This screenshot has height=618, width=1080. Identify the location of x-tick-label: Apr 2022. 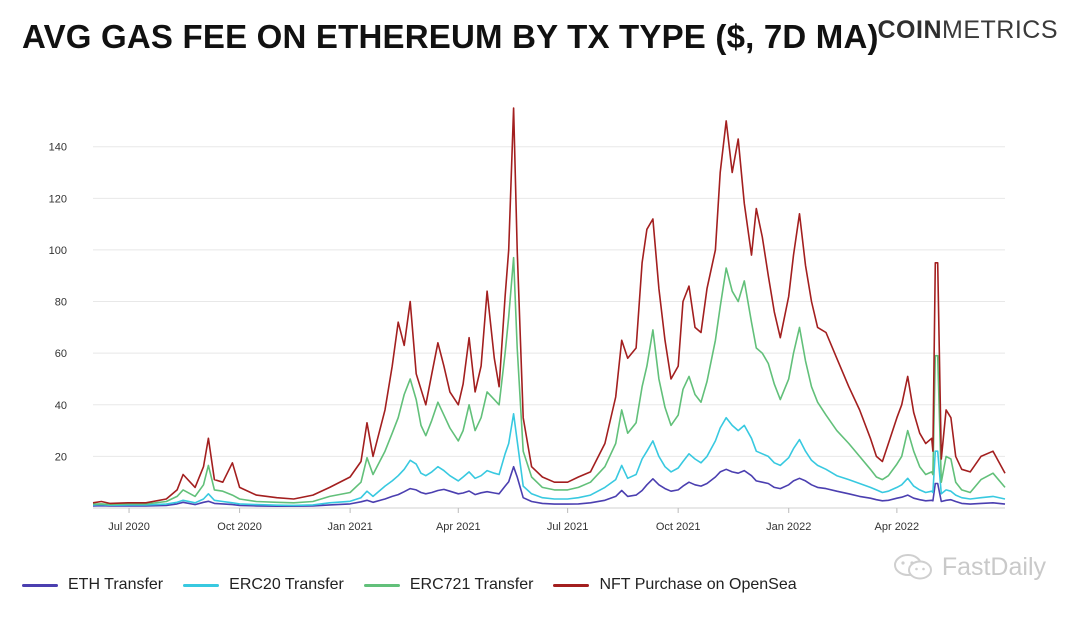
(897, 527).